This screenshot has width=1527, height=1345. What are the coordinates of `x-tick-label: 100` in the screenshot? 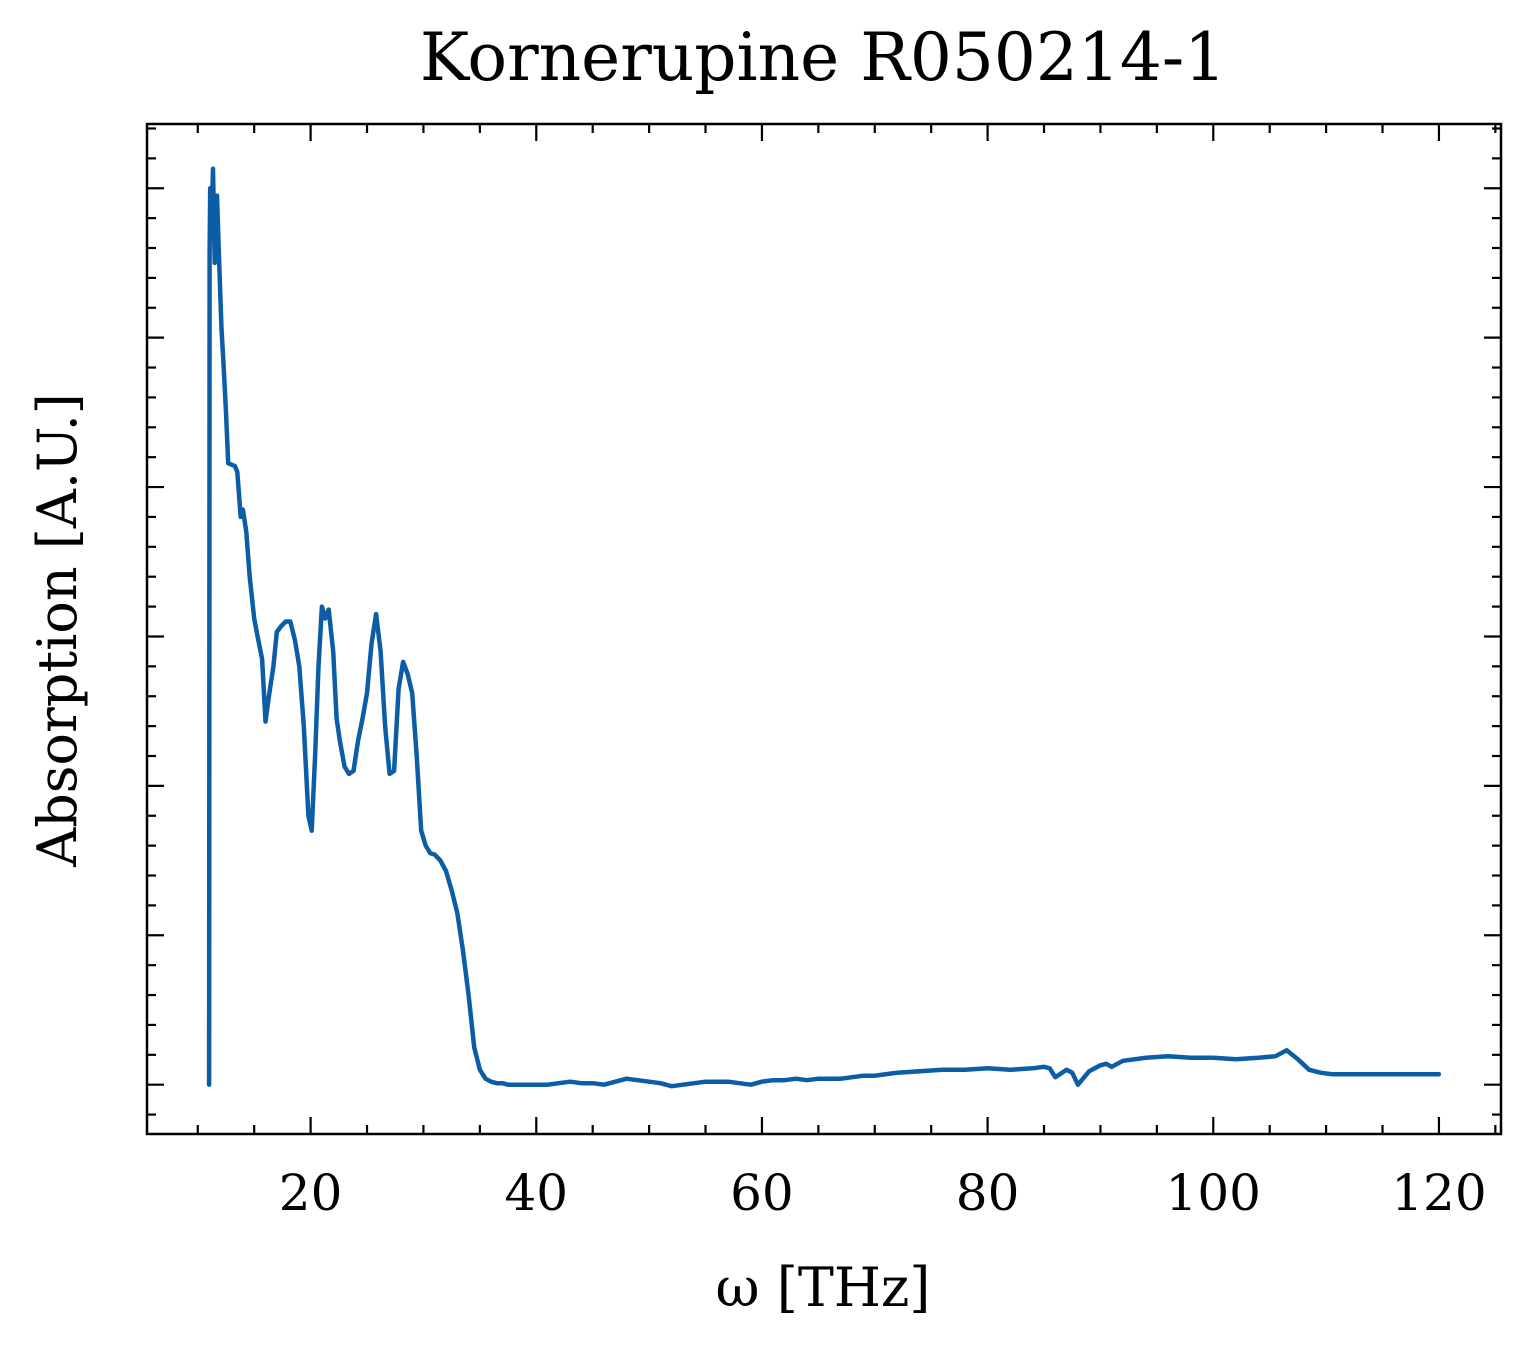 It's located at (1213, 1193).